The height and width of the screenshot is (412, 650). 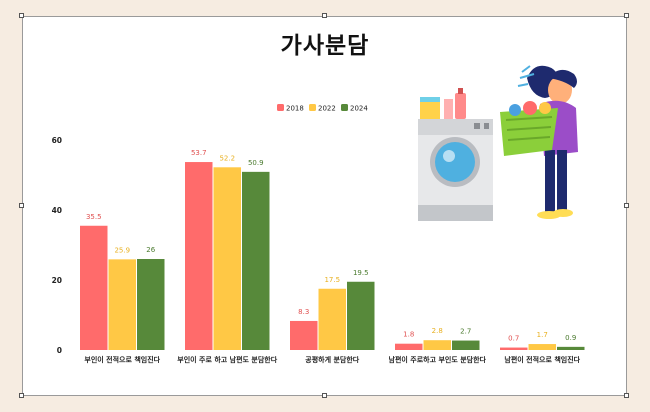 I want to click on laundry-basket-icon, so click(x=529, y=128).